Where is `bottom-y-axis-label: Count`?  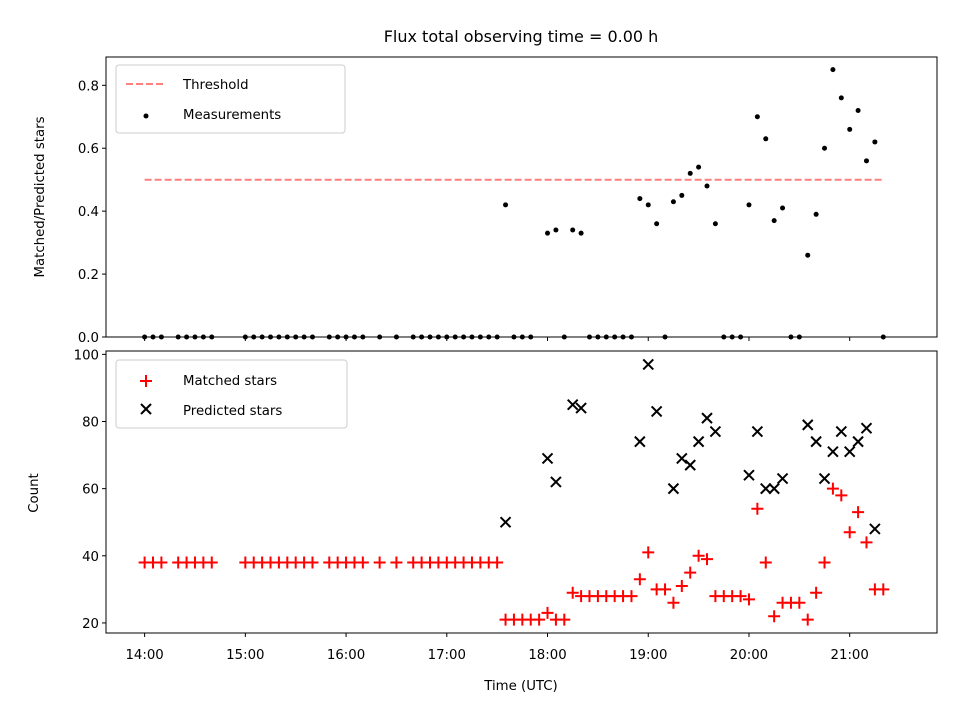
bottom-y-axis-label: Count is located at coordinates (34, 493).